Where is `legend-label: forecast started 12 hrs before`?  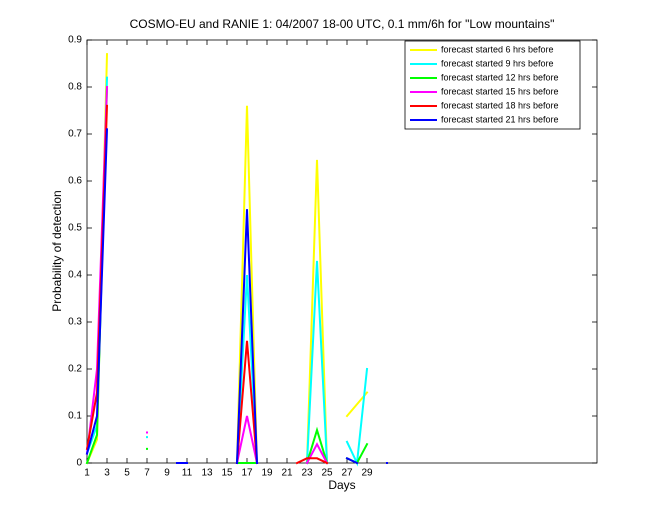 legend-label: forecast started 12 hrs before is located at coordinates (500, 77).